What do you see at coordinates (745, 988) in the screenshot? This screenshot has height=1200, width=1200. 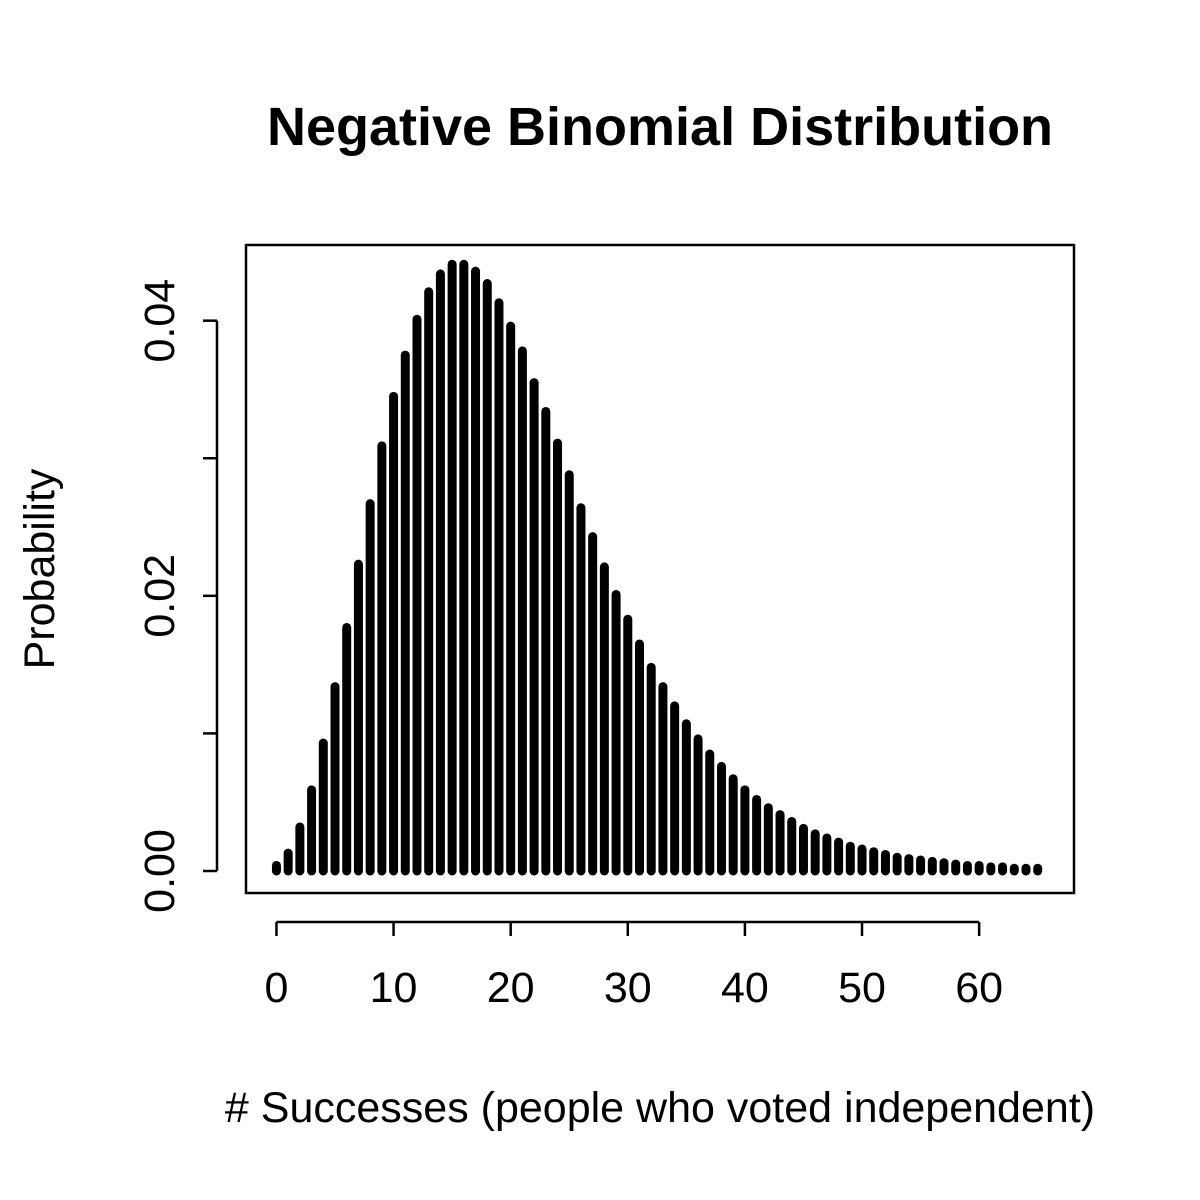 I see `x-tick-label: 40` at bounding box center [745, 988].